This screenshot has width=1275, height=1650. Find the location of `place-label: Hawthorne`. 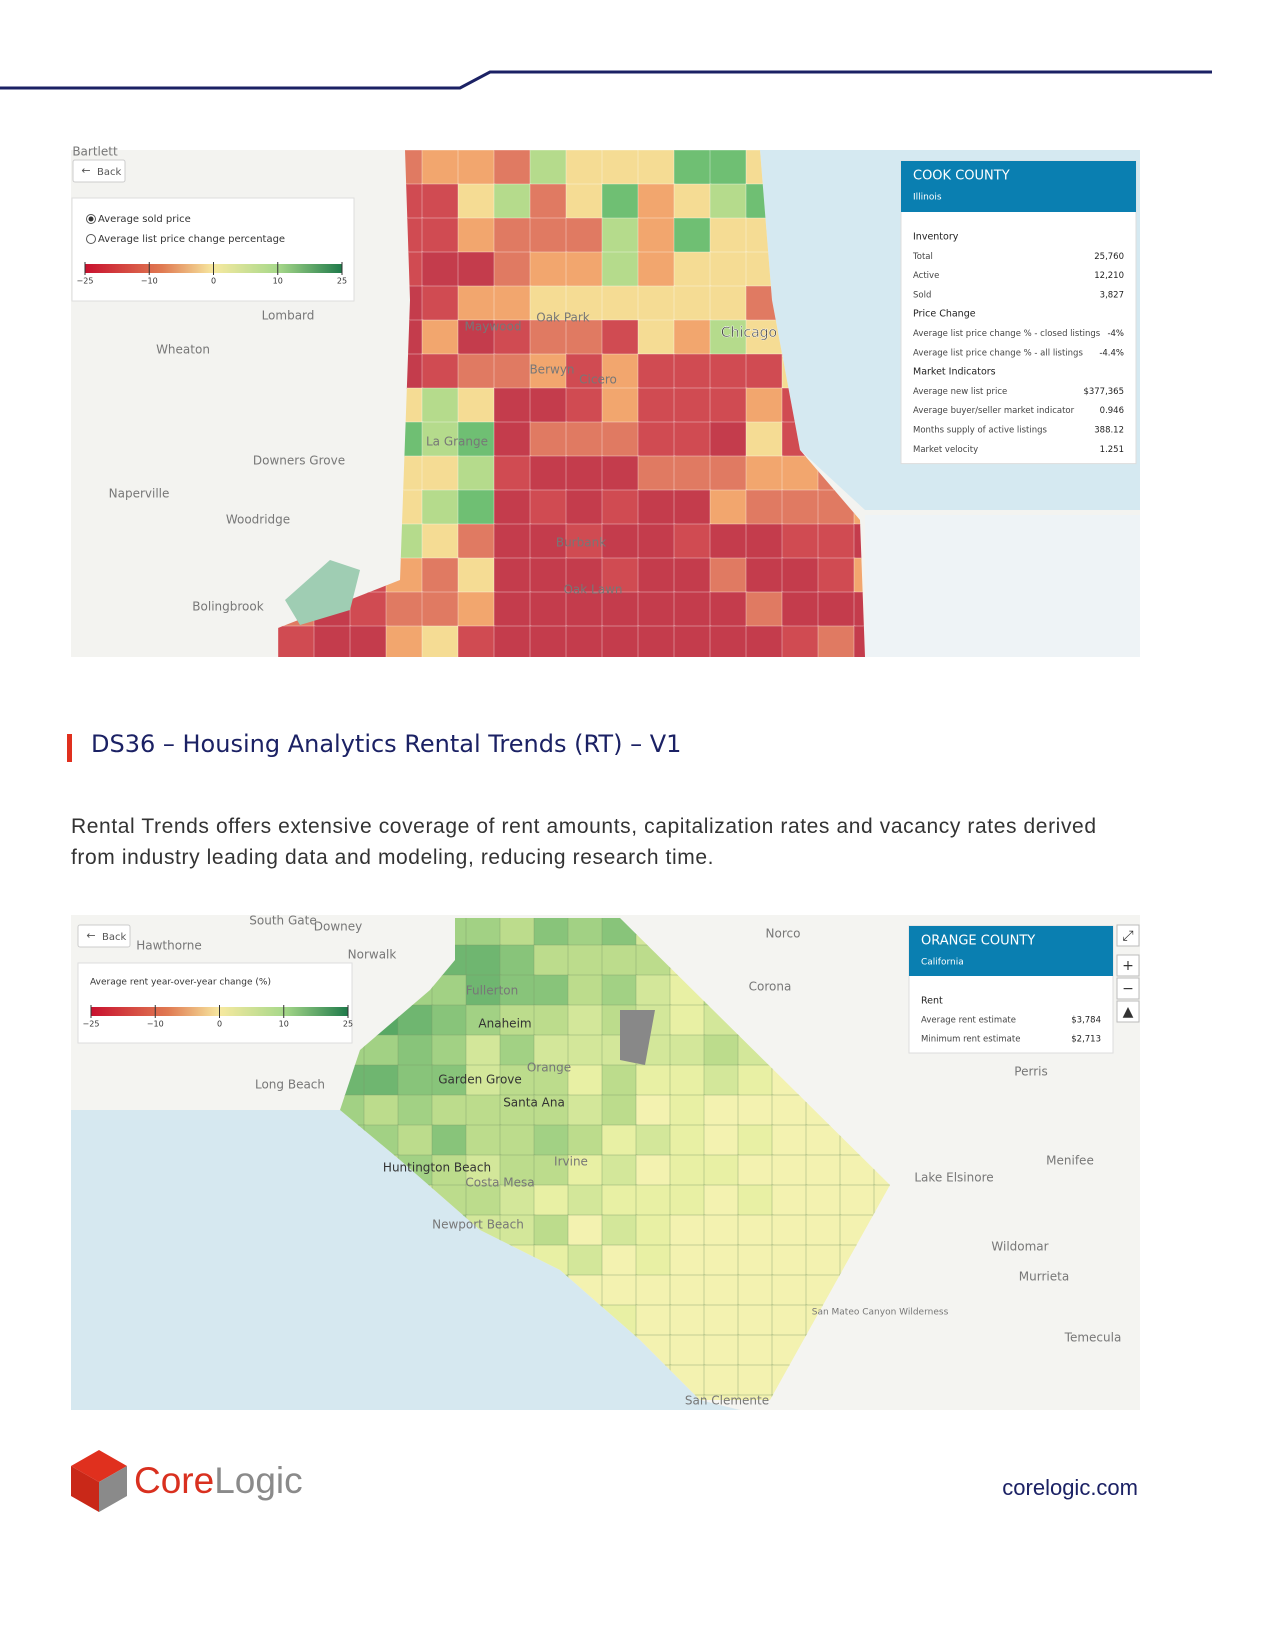

place-label: Hawthorne is located at coordinates (169, 946).